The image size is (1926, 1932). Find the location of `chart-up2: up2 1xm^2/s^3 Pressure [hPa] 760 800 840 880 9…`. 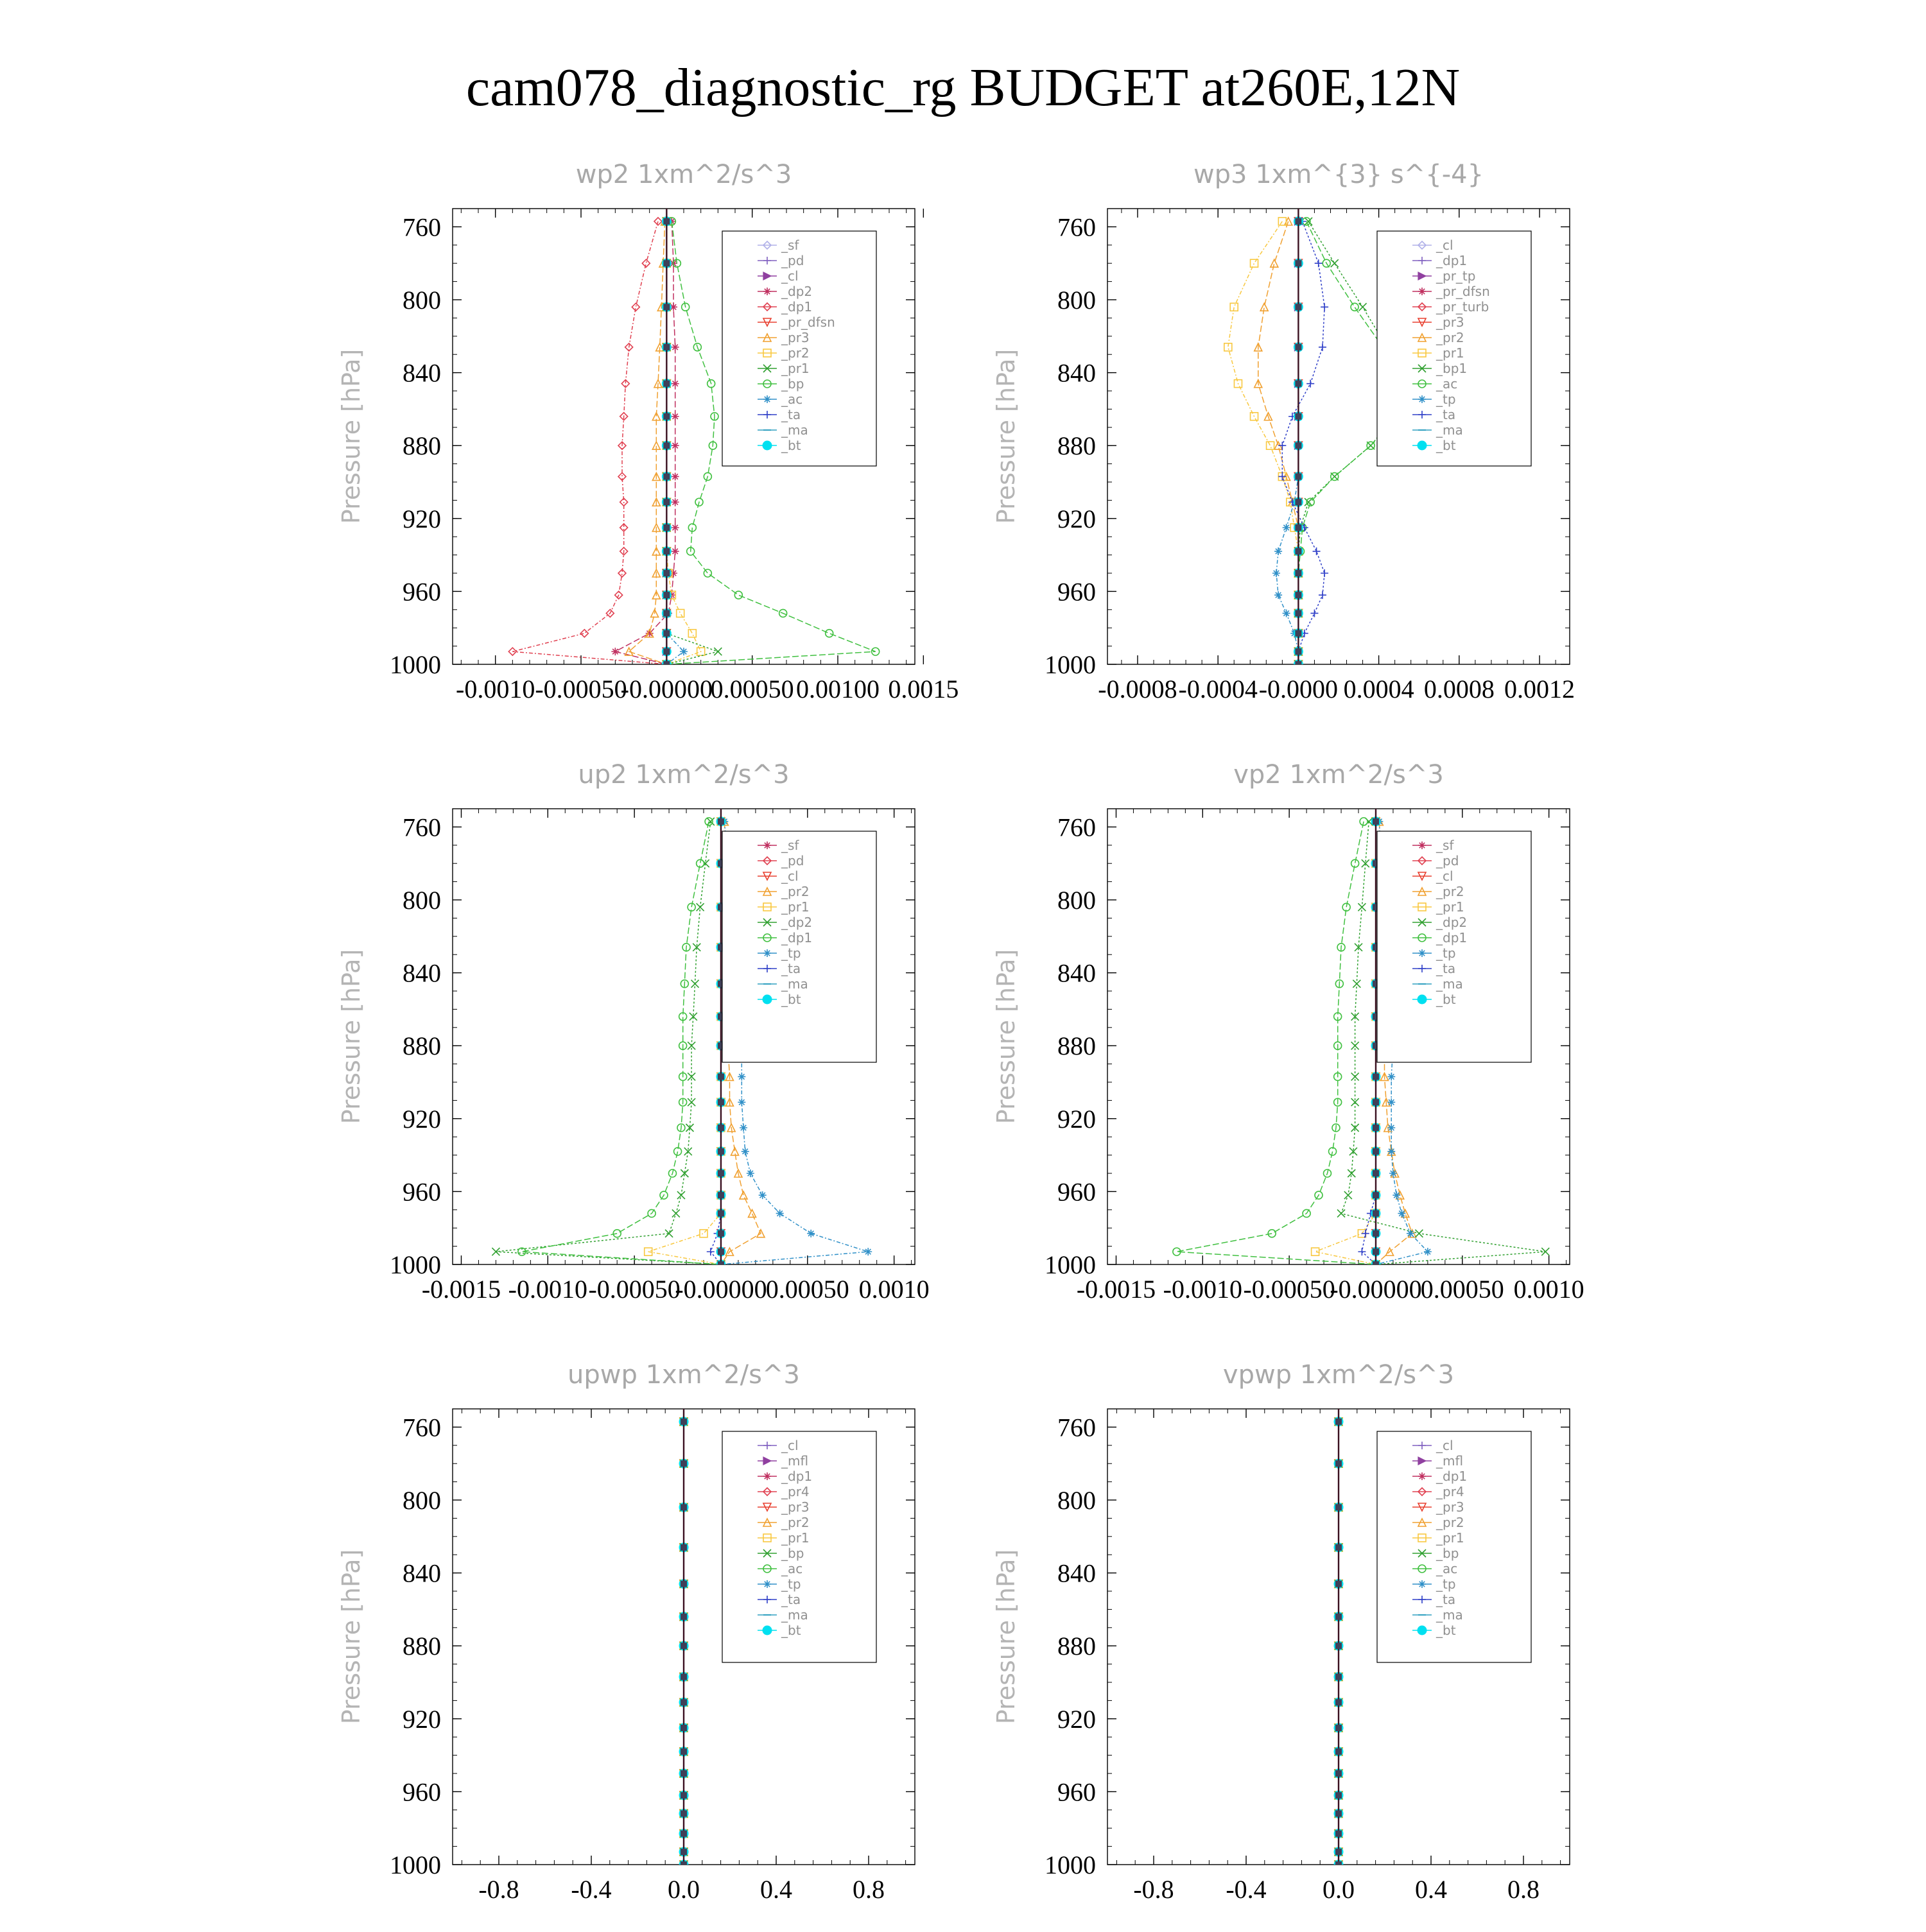

chart-up2: up2 1xm^2/s^3 Pressure [hPa] 760 800 840 880 9… is located at coordinates (633, 1032).